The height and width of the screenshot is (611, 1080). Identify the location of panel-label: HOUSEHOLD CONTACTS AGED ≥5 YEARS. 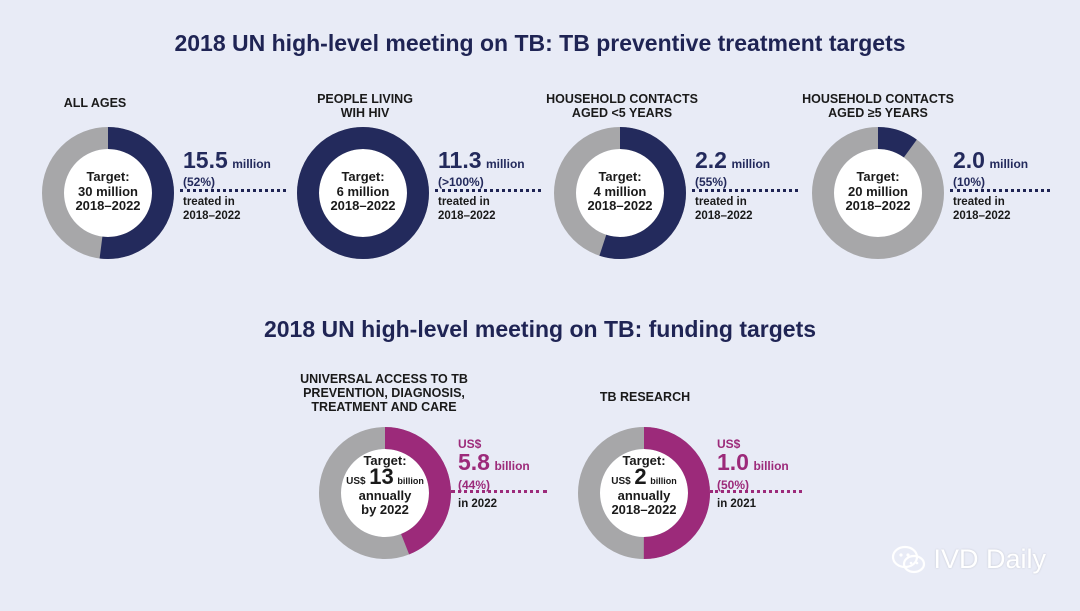
(878, 106).